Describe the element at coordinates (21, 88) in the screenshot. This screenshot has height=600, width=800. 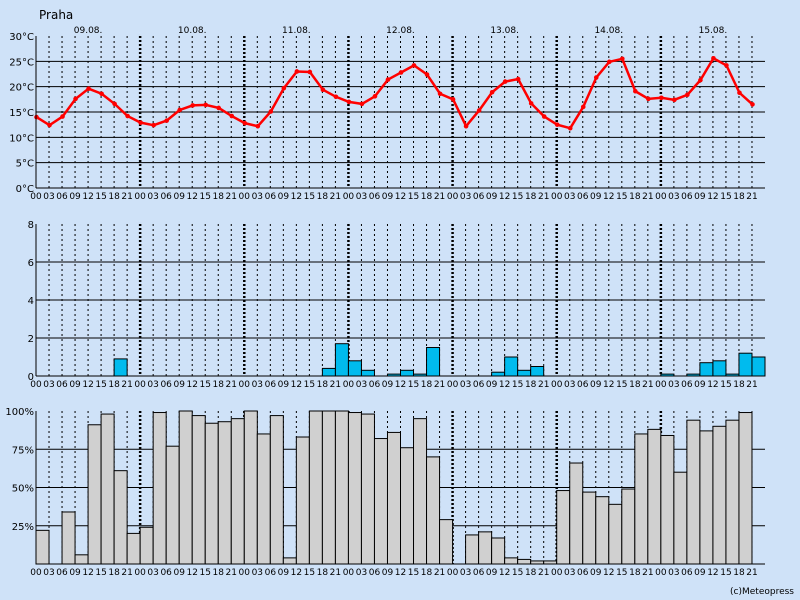
I see `y-tick-label: 20°C` at that location.